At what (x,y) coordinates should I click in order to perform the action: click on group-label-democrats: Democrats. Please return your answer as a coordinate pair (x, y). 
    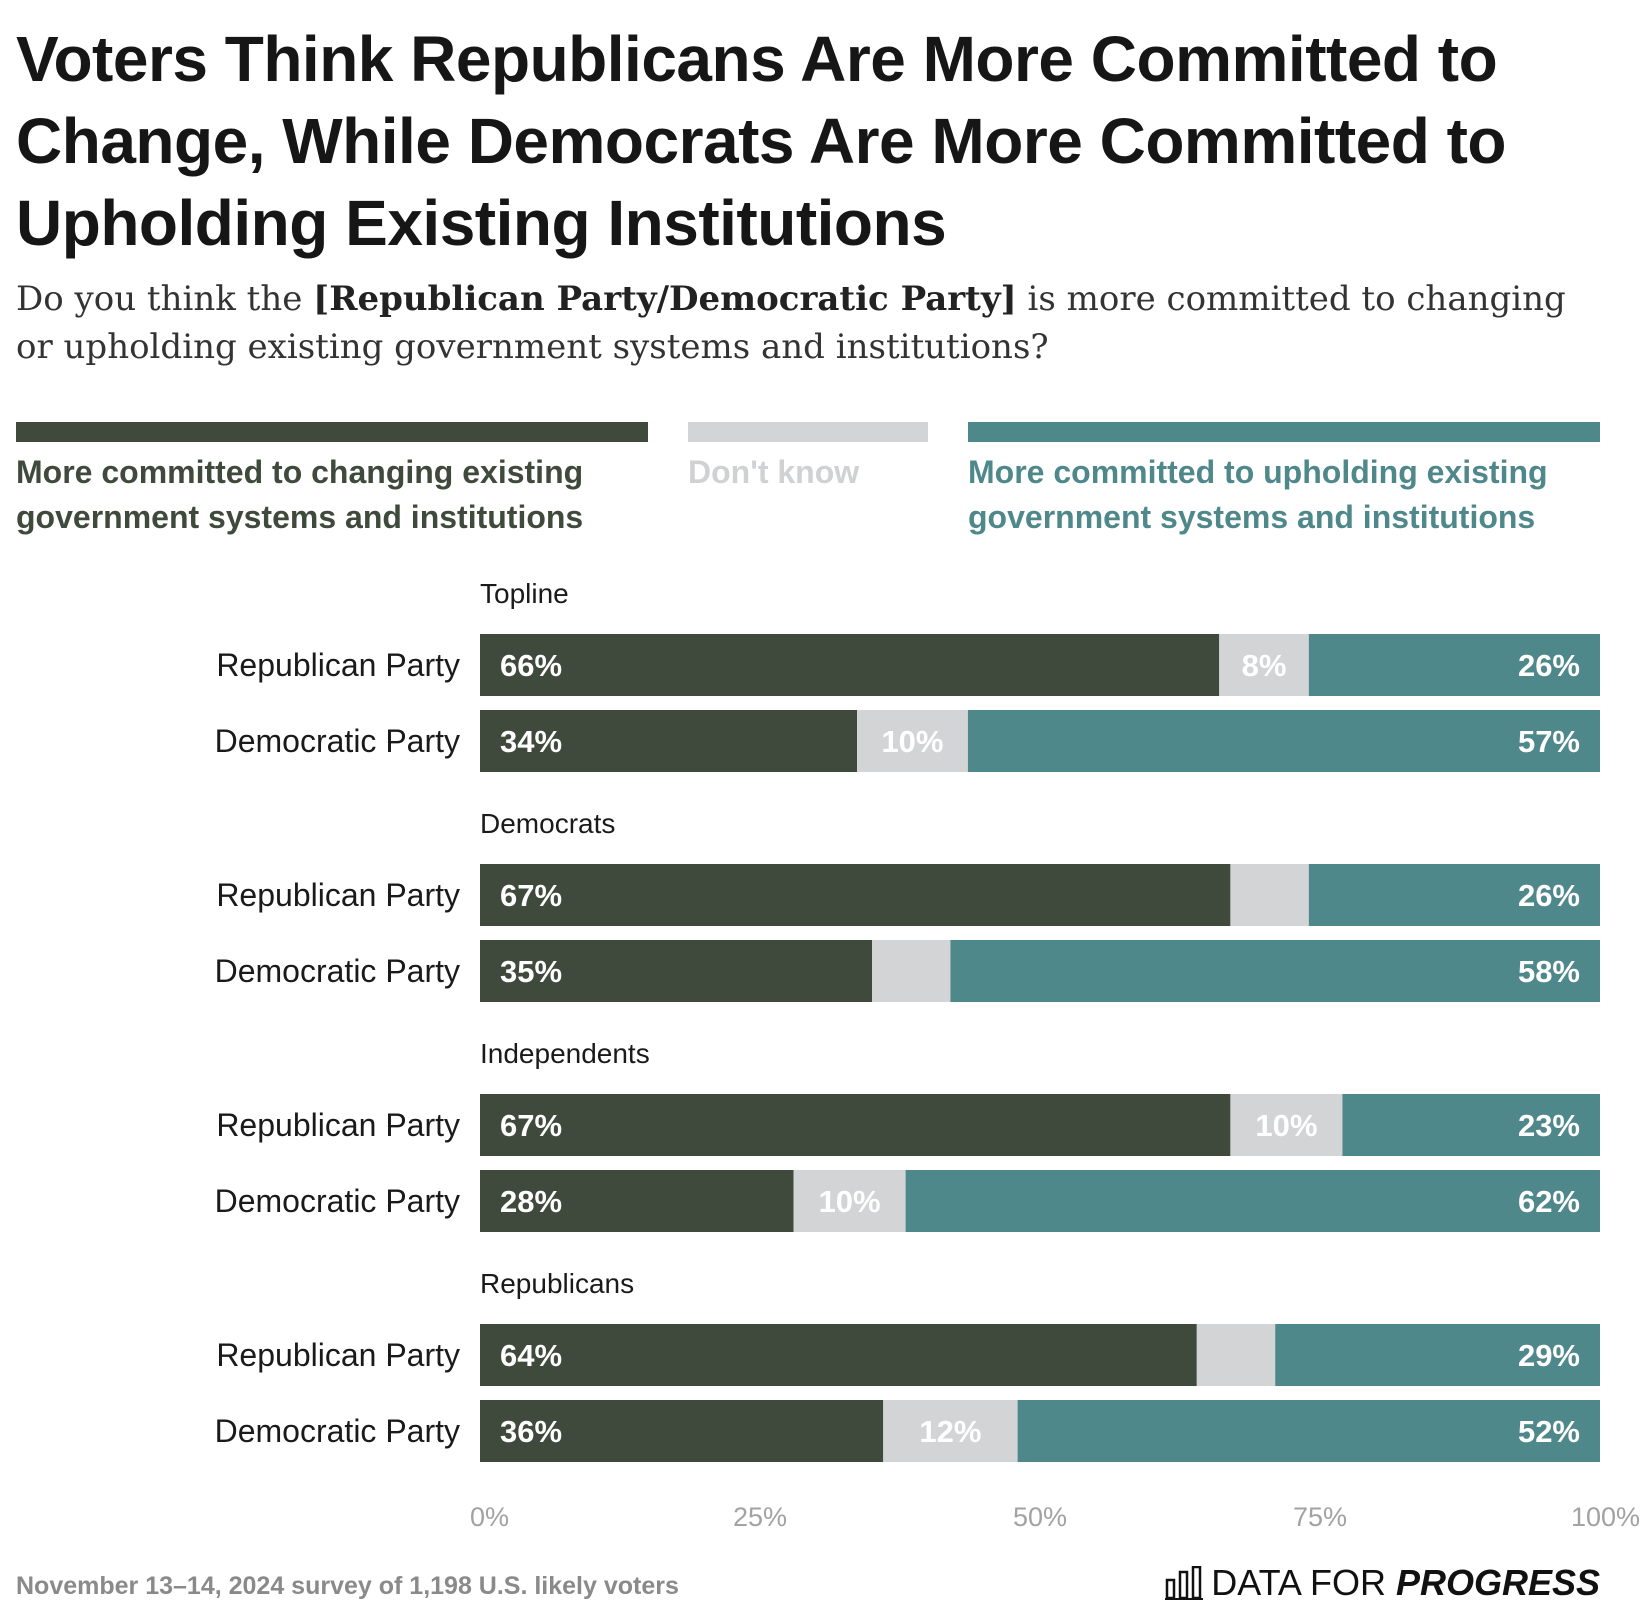
    Looking at the image, I should click on (547, 823).